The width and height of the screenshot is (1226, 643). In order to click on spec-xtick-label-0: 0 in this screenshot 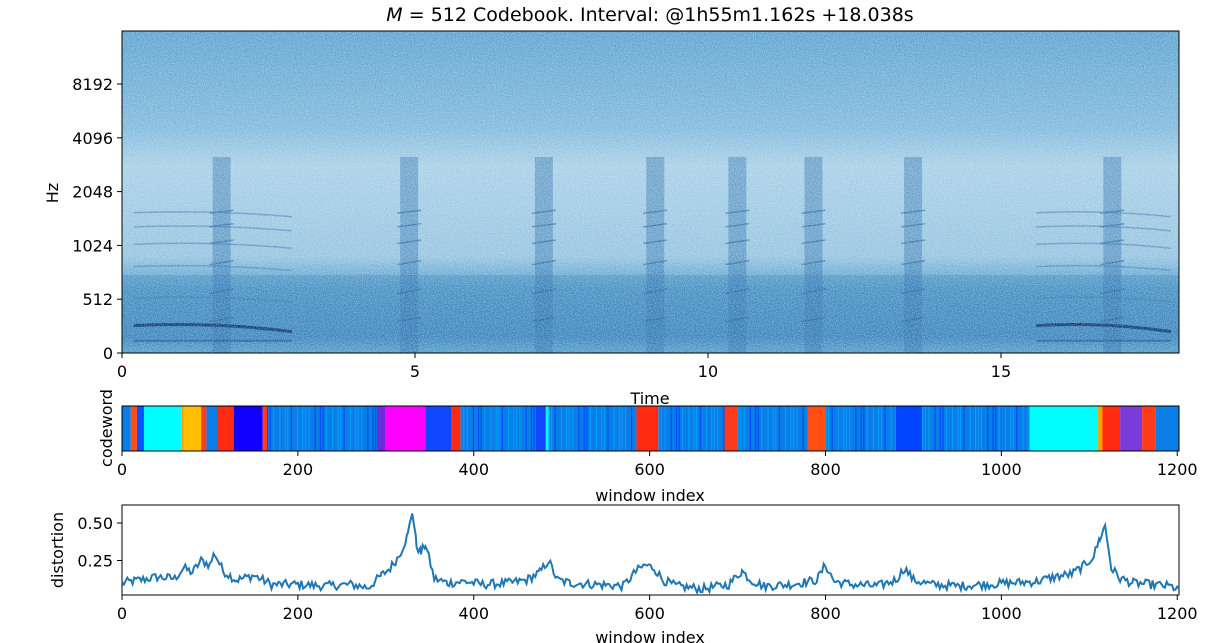, I will do `click(122, 371)`.